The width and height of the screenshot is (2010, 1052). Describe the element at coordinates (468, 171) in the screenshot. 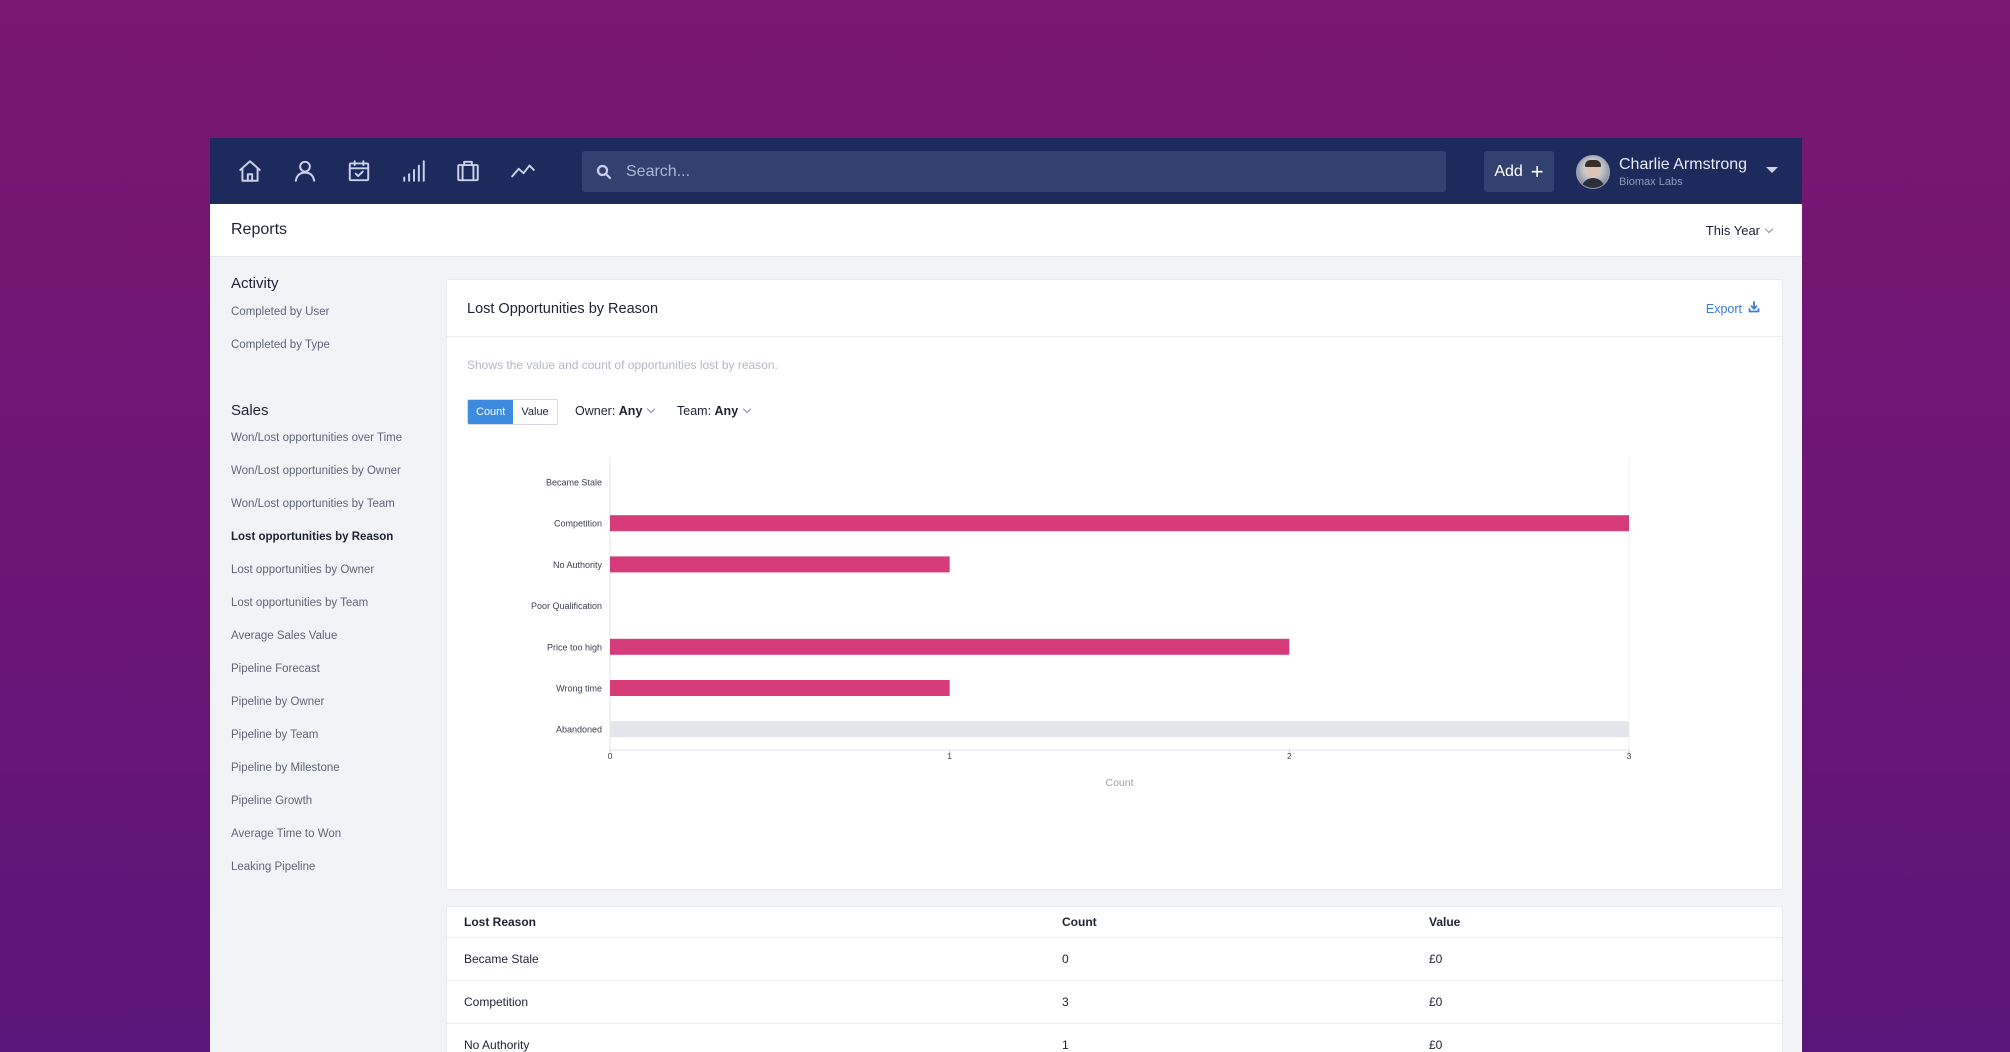

I see `briefcase-icon` at that location.